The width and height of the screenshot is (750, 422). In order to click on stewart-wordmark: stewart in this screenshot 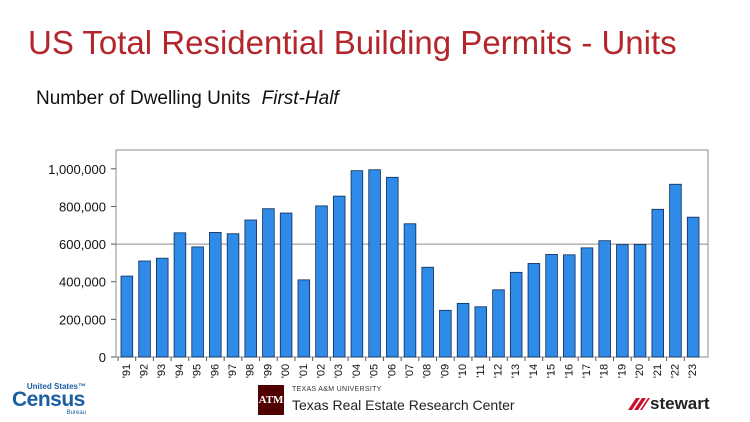, I will do `click(680, 403)`.